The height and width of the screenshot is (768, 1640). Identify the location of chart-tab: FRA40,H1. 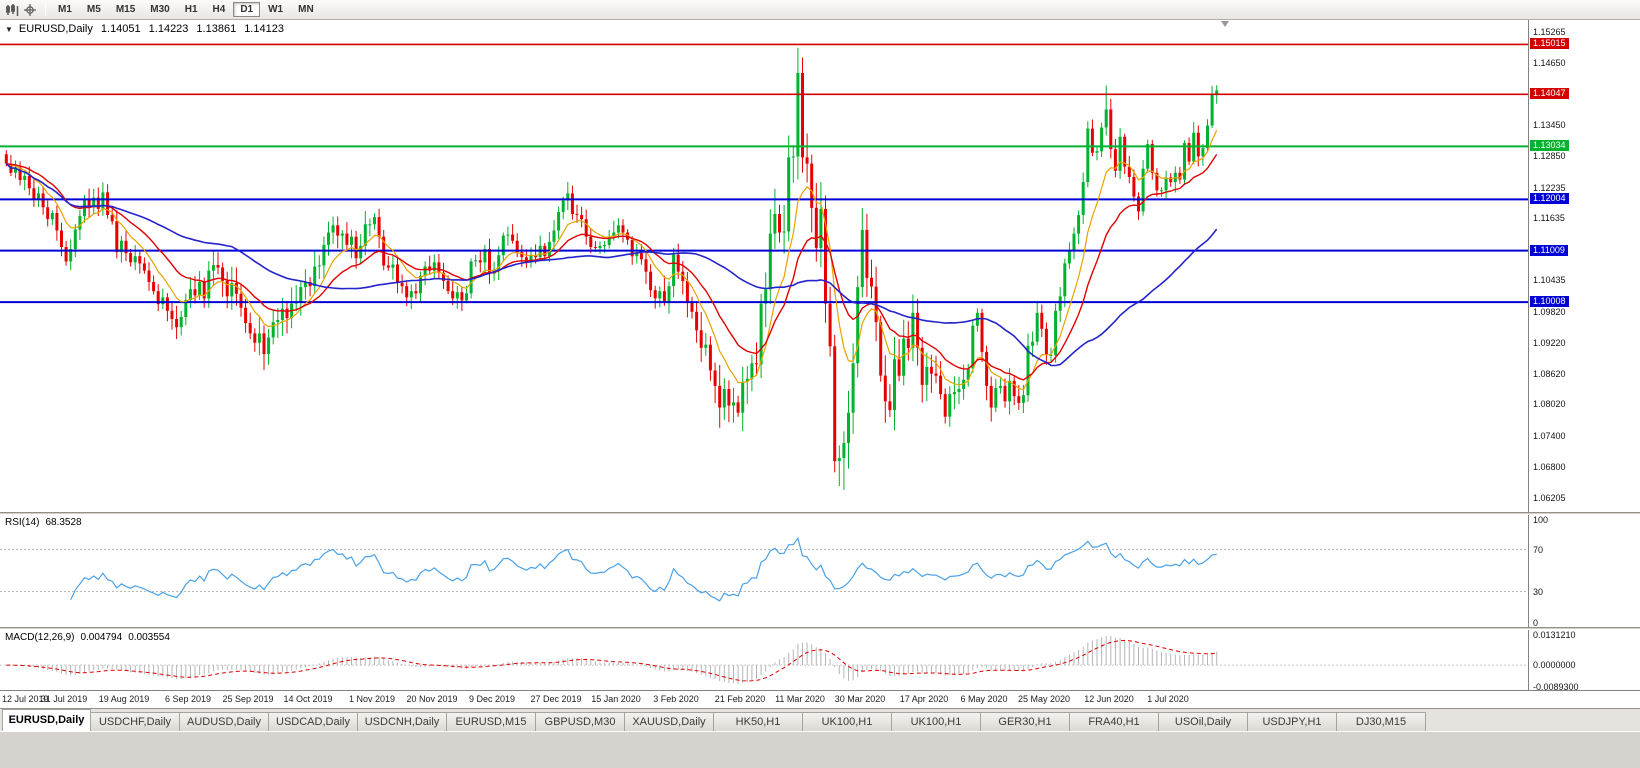
(1114, 721).